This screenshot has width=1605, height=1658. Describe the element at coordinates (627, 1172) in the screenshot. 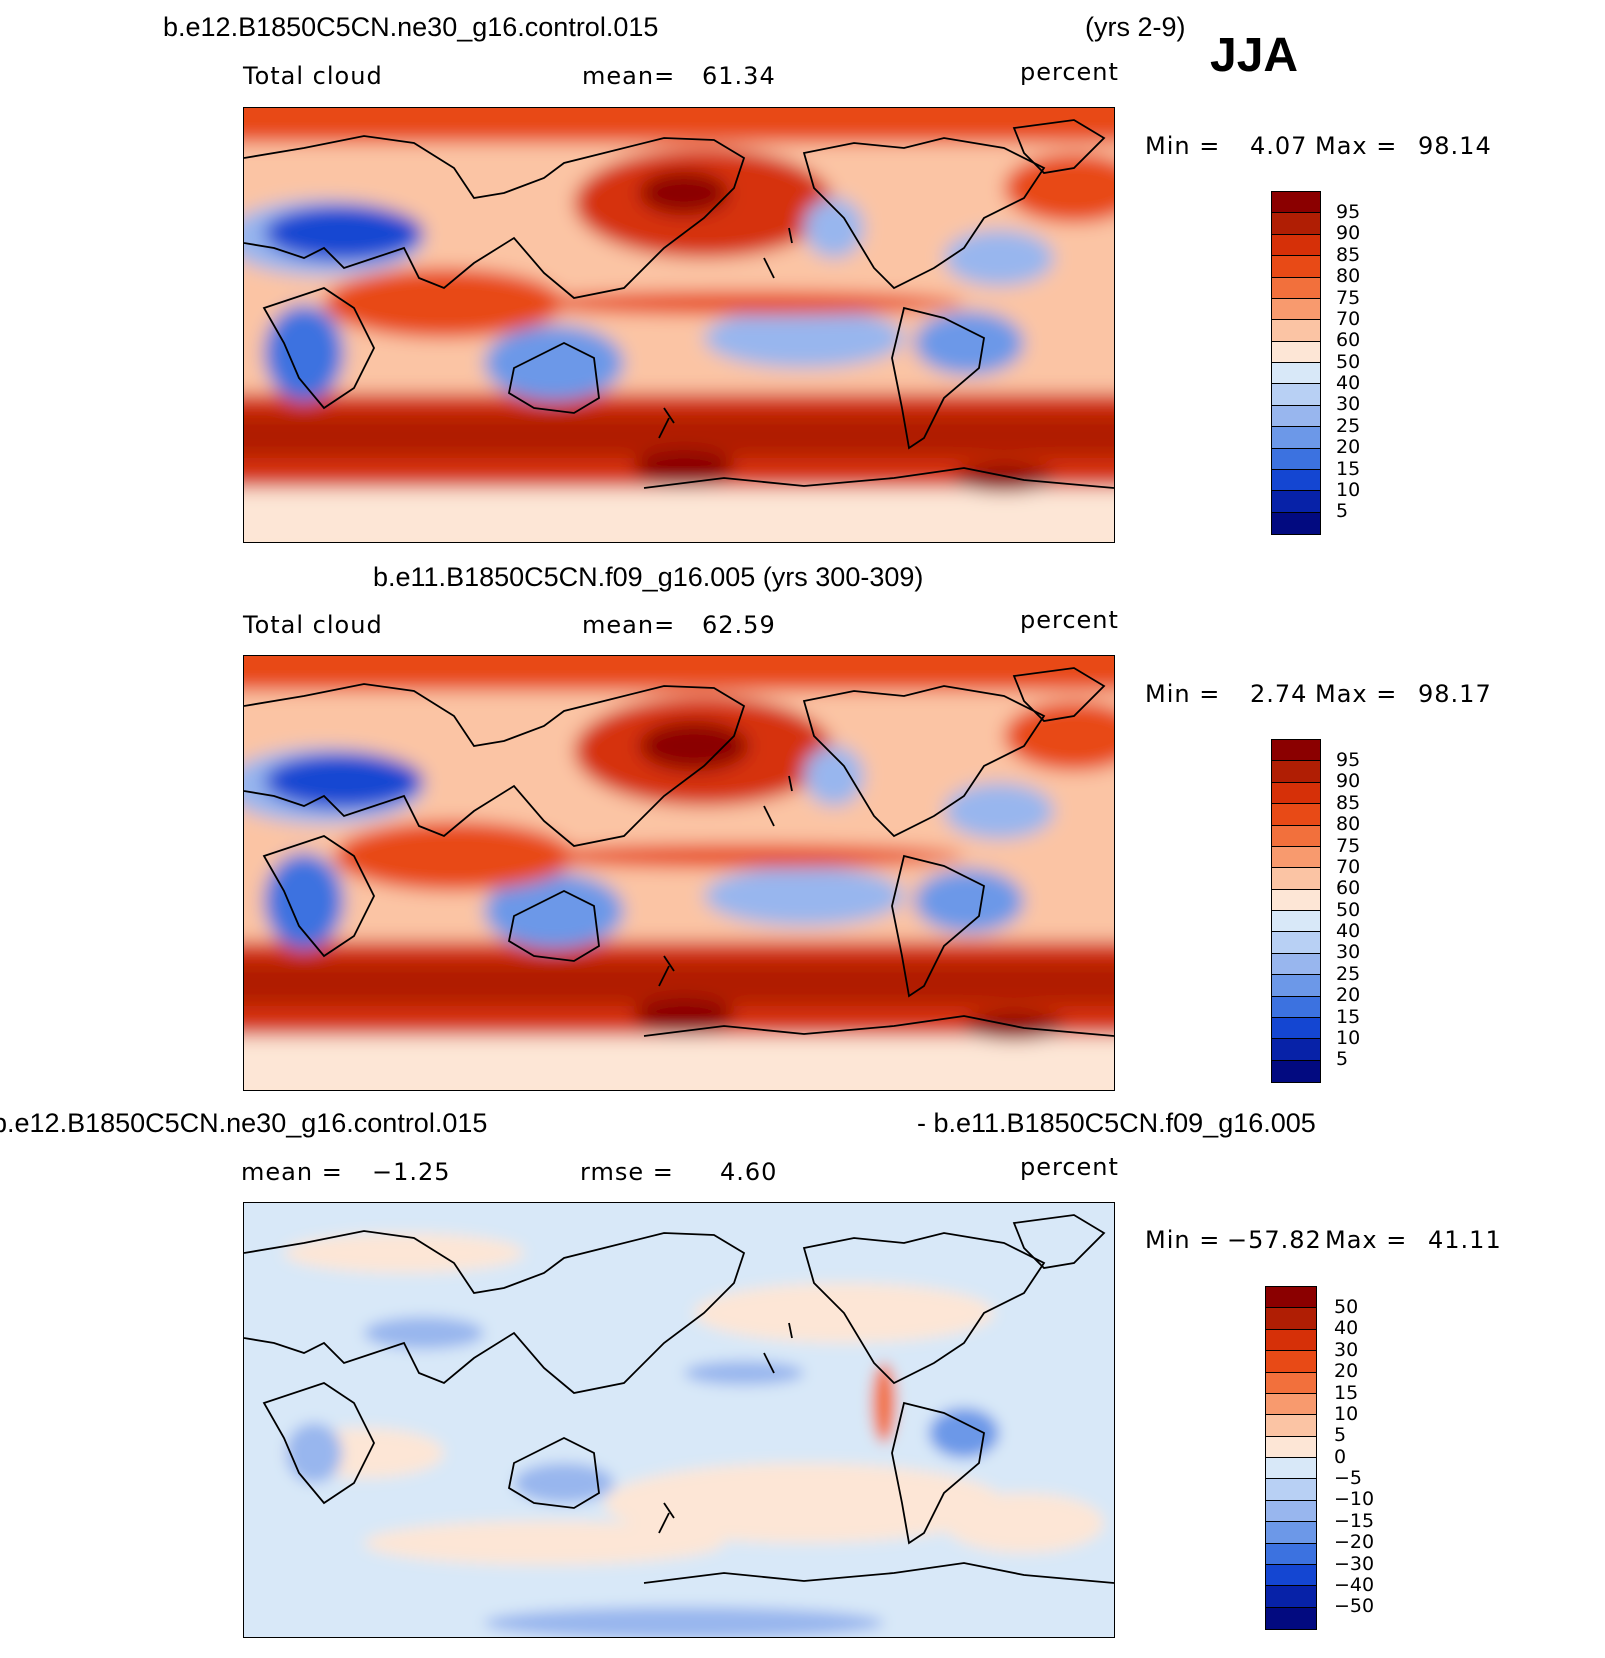

I see `panel3-rmse-label: rmse =` at that location.